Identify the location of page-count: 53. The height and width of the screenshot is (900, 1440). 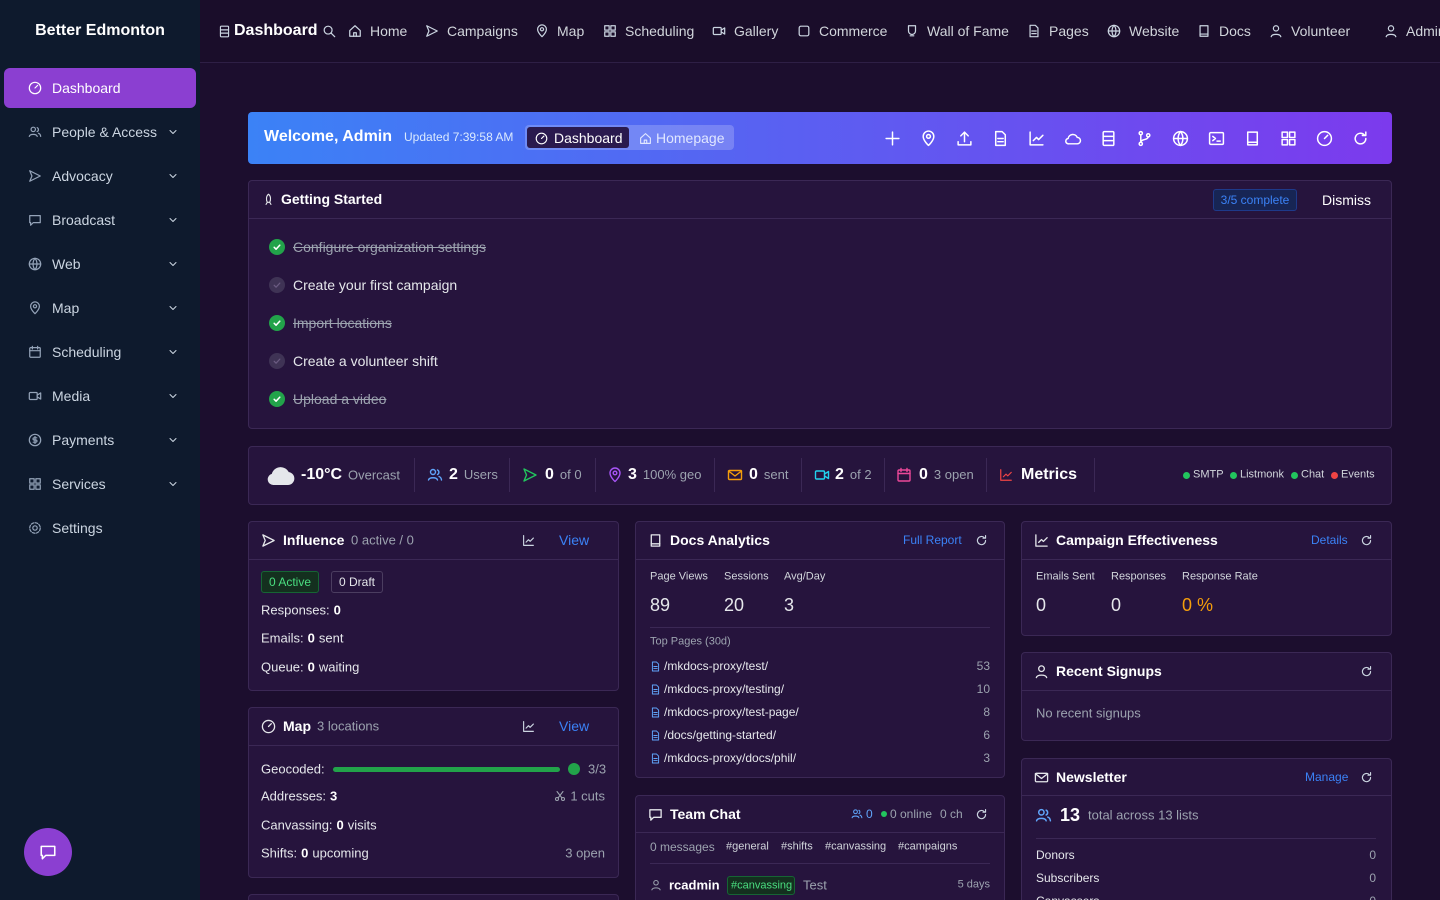
(983, 666).